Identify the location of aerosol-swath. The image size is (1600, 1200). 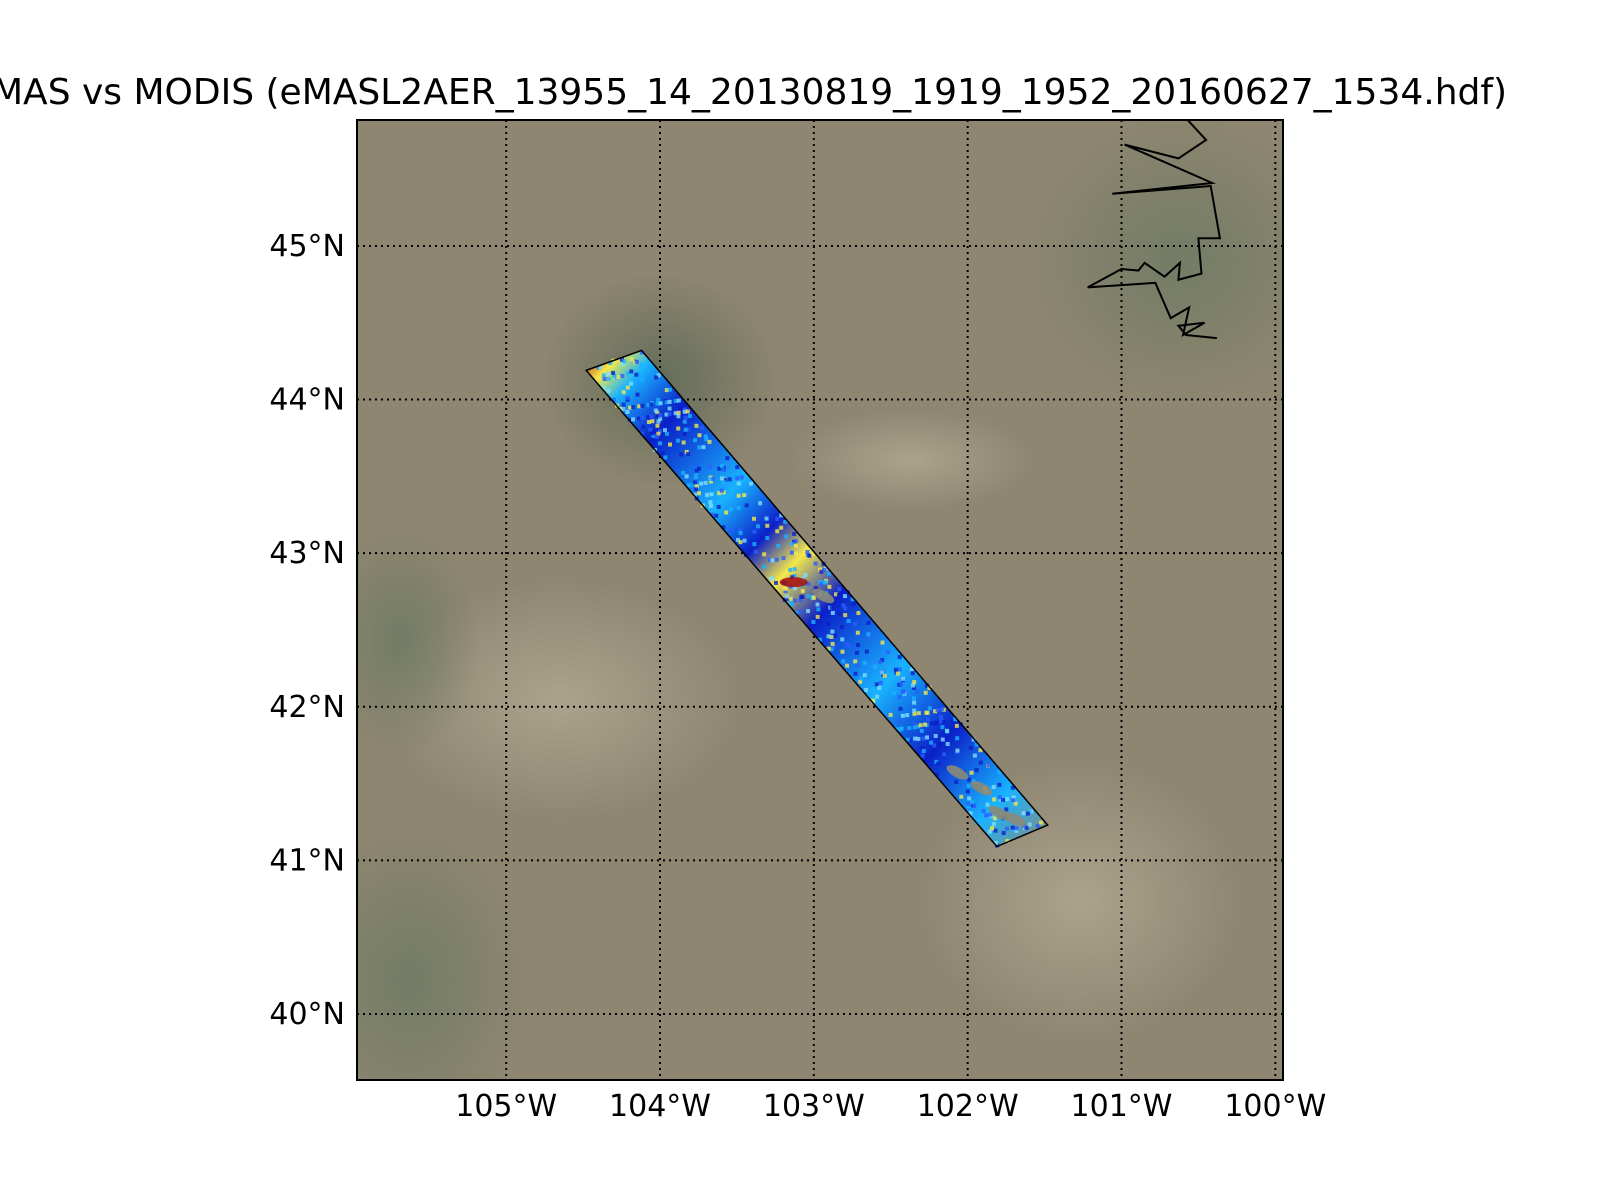
(816, 598).